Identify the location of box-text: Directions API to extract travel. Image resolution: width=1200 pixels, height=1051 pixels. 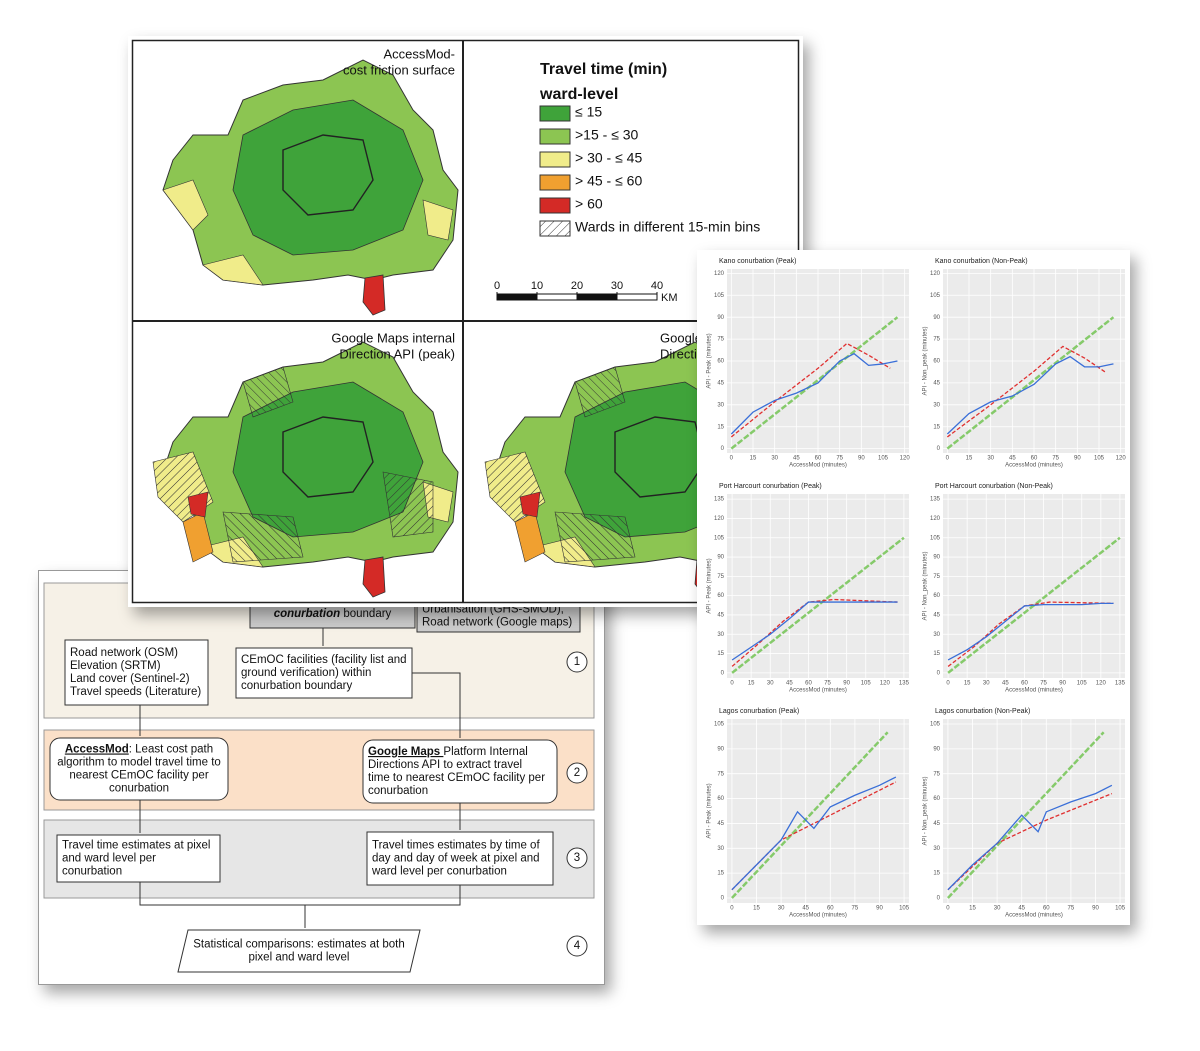
(445, 765).